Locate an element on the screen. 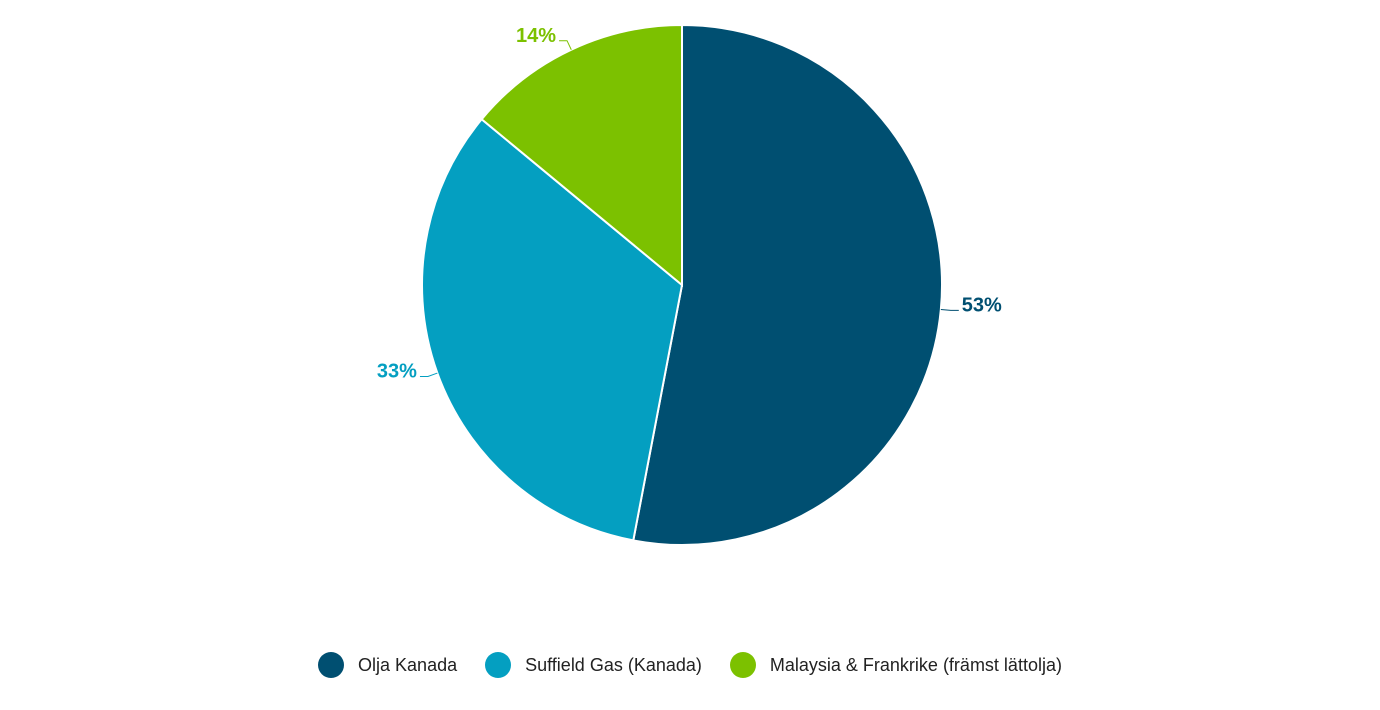  legend-label: Malaysia & Frankrike (främst lättolja) is located at coordinates (915, 664).